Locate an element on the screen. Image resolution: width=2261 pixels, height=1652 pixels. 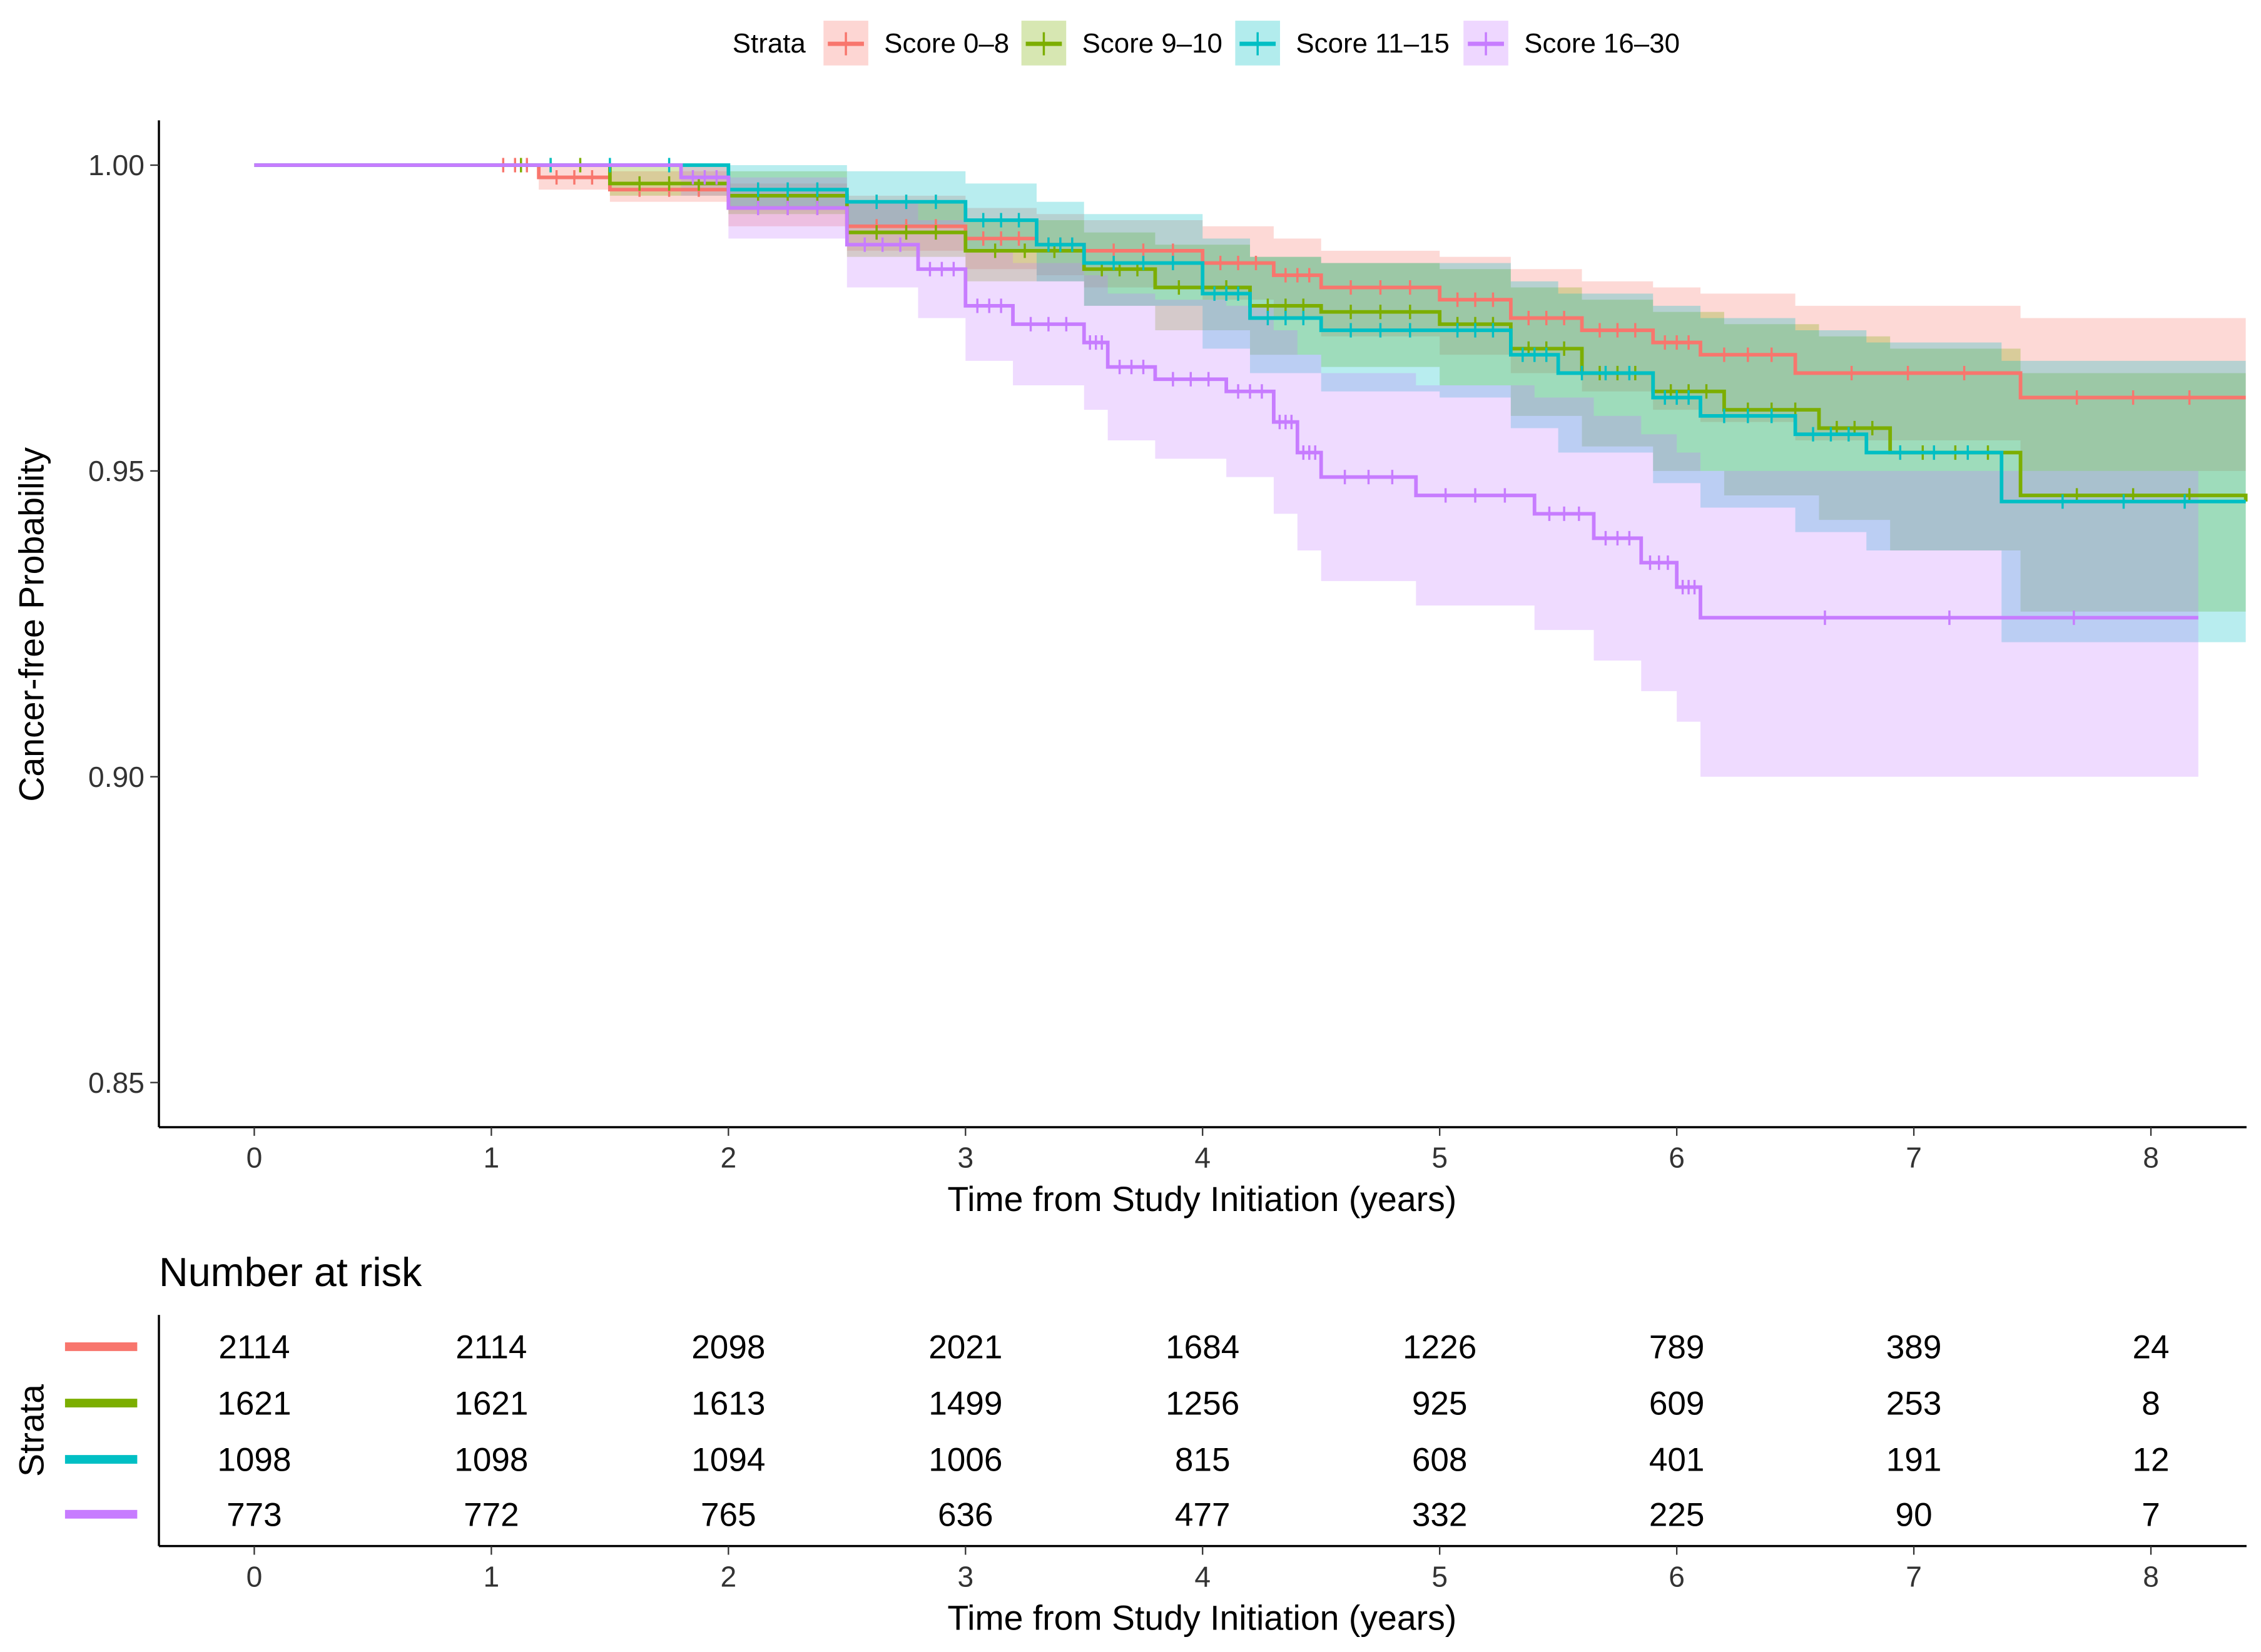
x-tick-label: 1 is located at coordinates (492, 1158).